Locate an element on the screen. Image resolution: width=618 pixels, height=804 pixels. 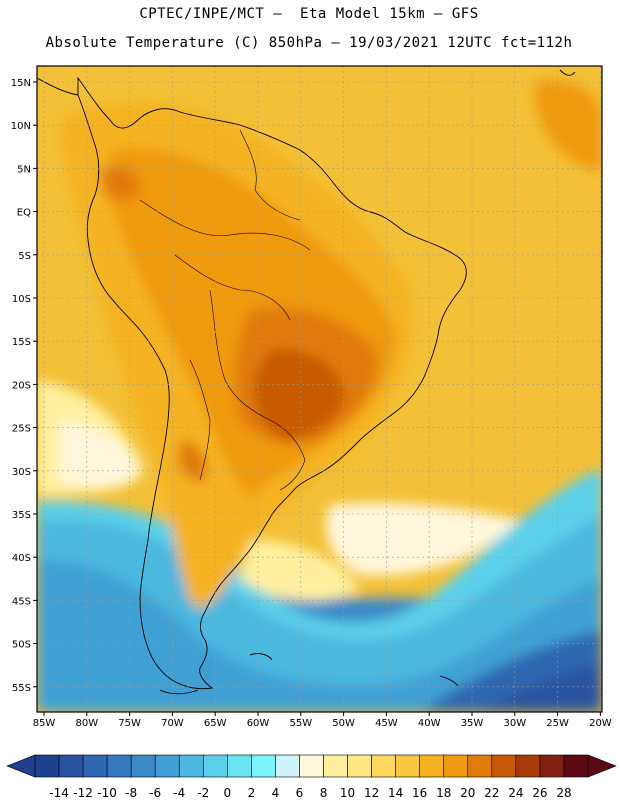
colorbar-label: -12 is located at coordinates (83, 793).